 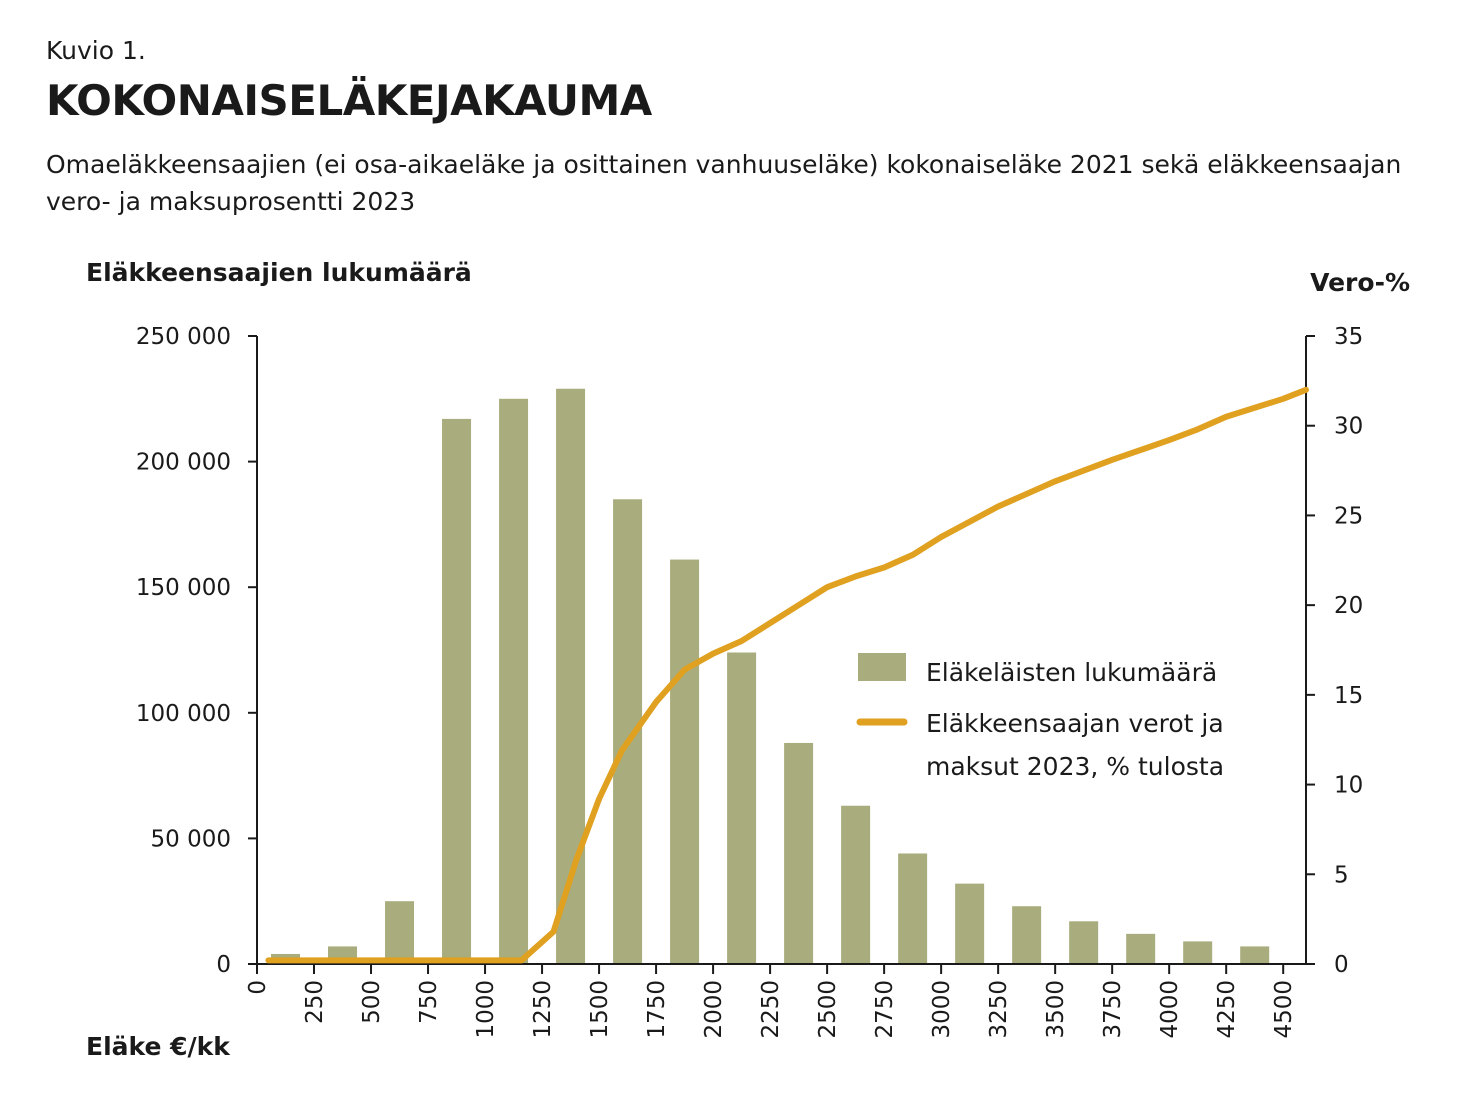 What do you see at coordinates (1113, 1009) in the screenshot?
I see `x-tick-label: 3750` at bounding box center [1113, 1009].